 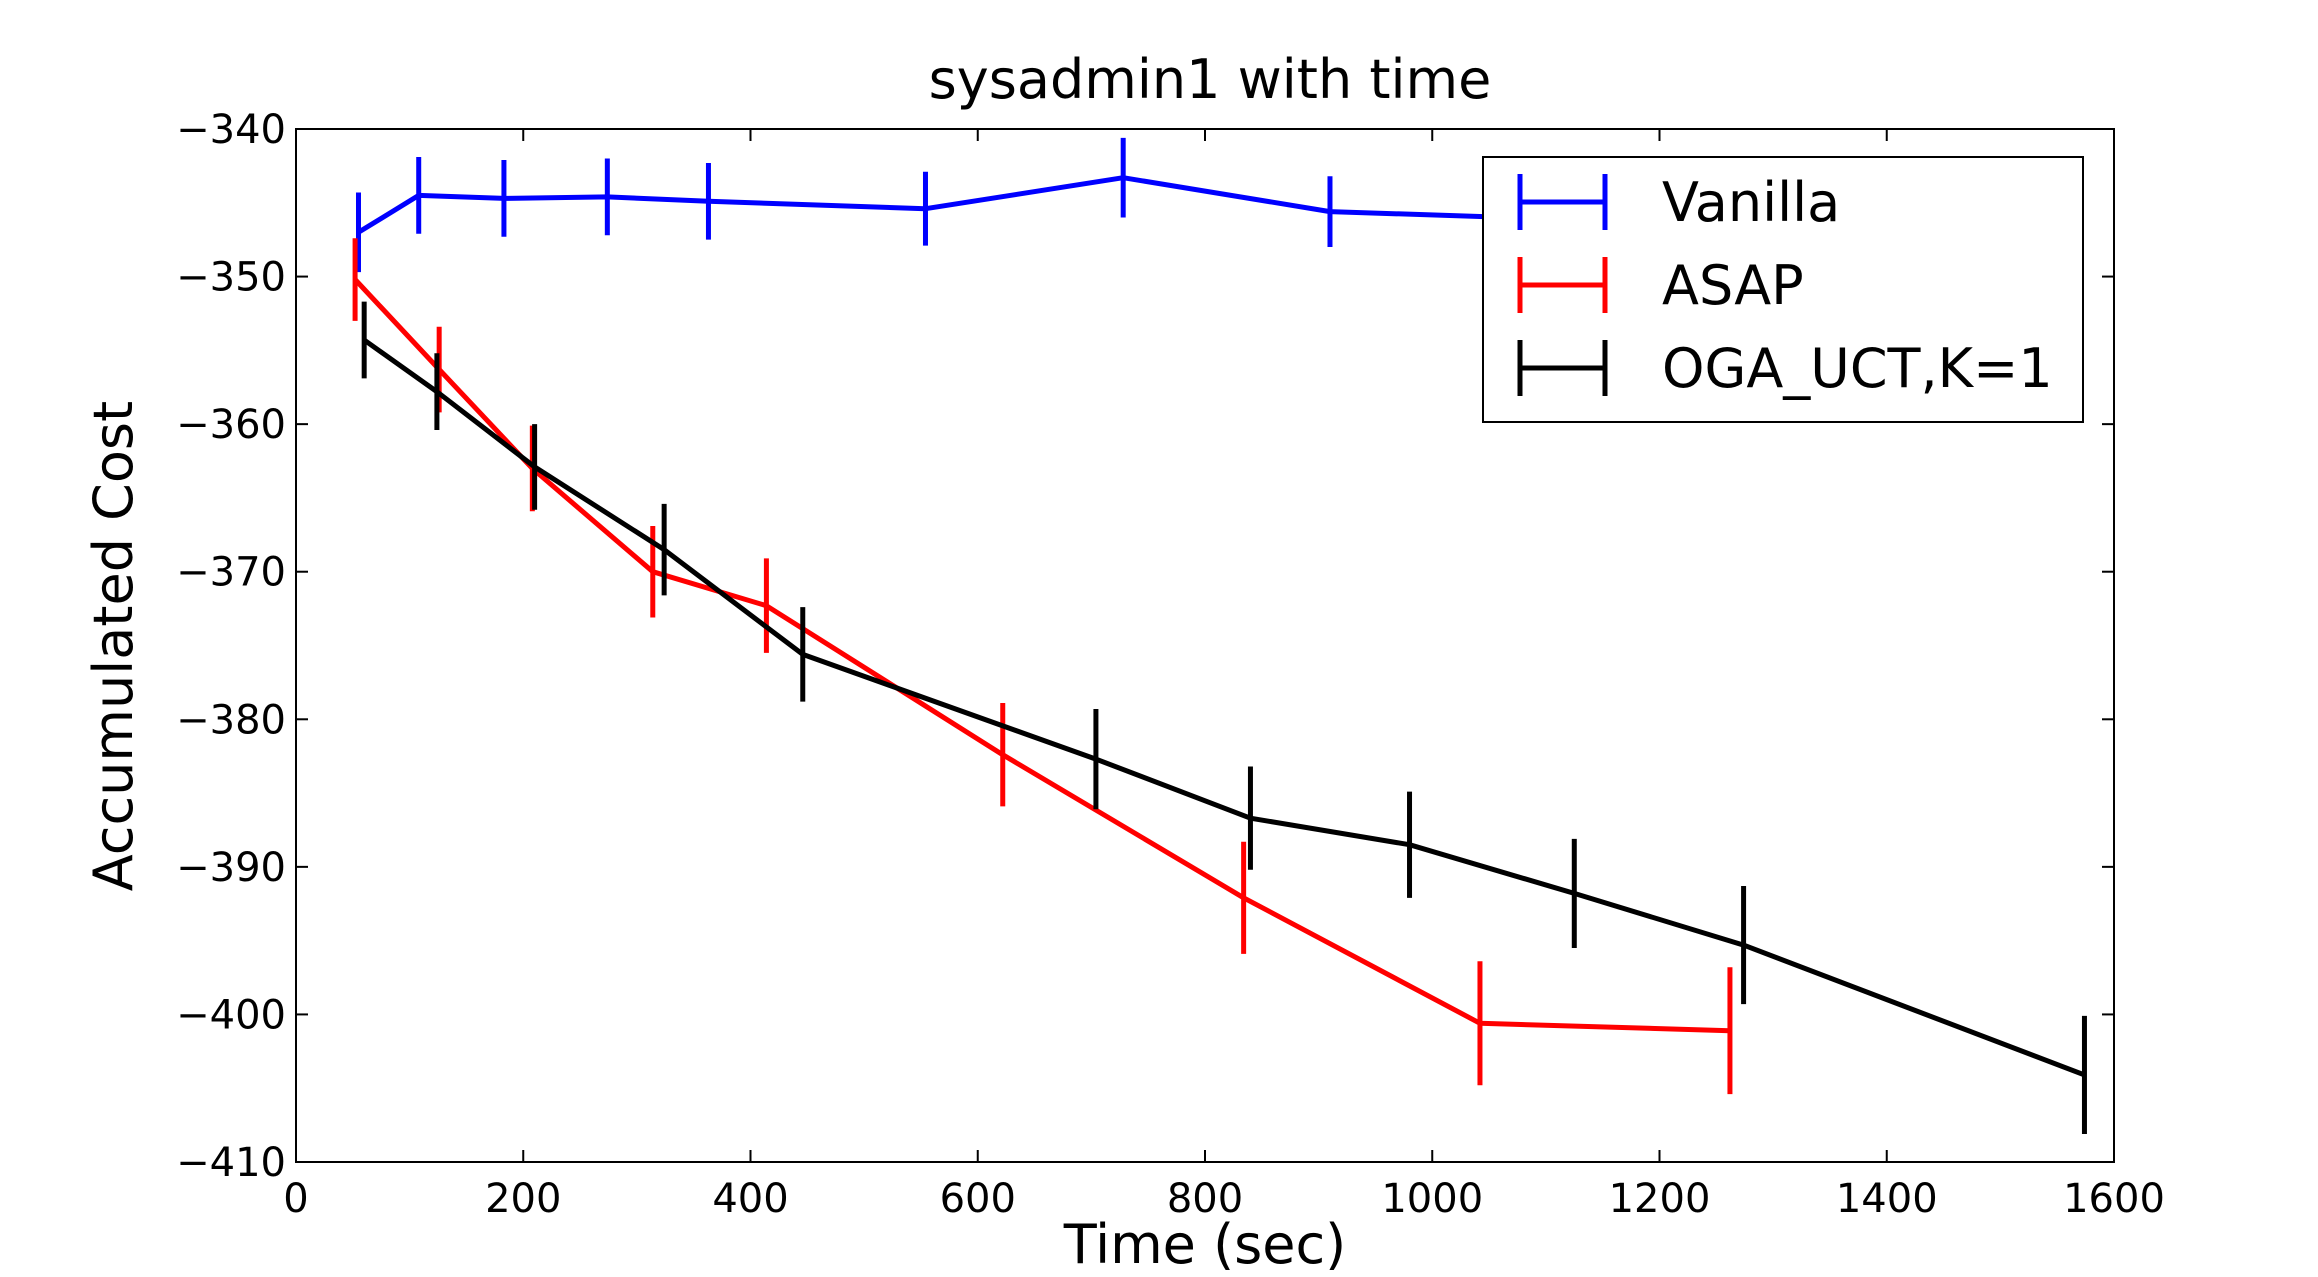 I want to click on x-tick-label: 1000, so click(x=1432, y=1199).